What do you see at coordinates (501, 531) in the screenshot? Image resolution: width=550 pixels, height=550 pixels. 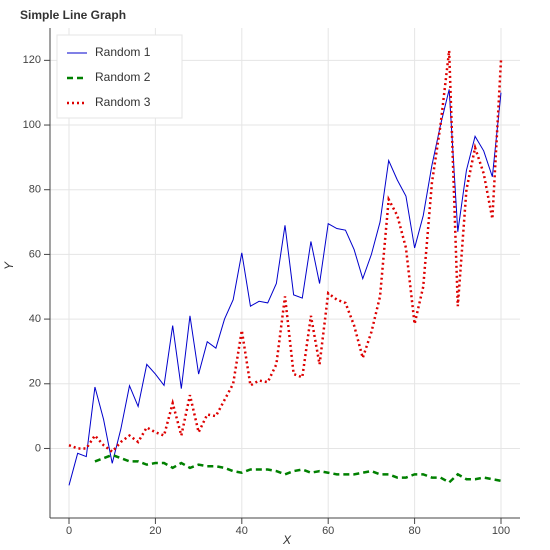 I see `x-tick-label: 100` at bounding box center [501, 531].